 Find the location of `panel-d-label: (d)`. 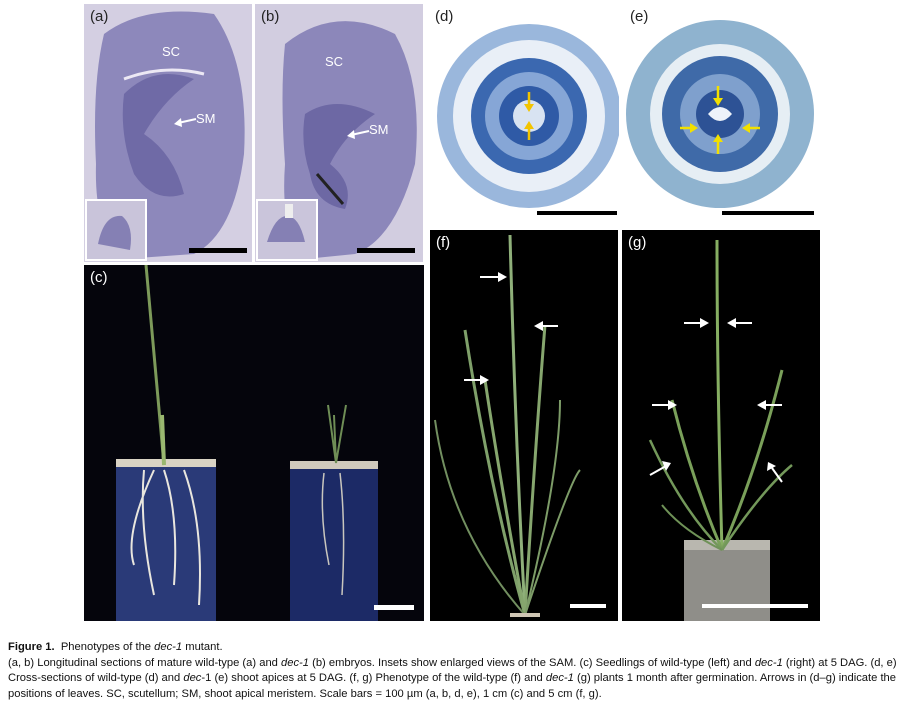

panel-d-label: (d) is located at coordinates (444, 16).